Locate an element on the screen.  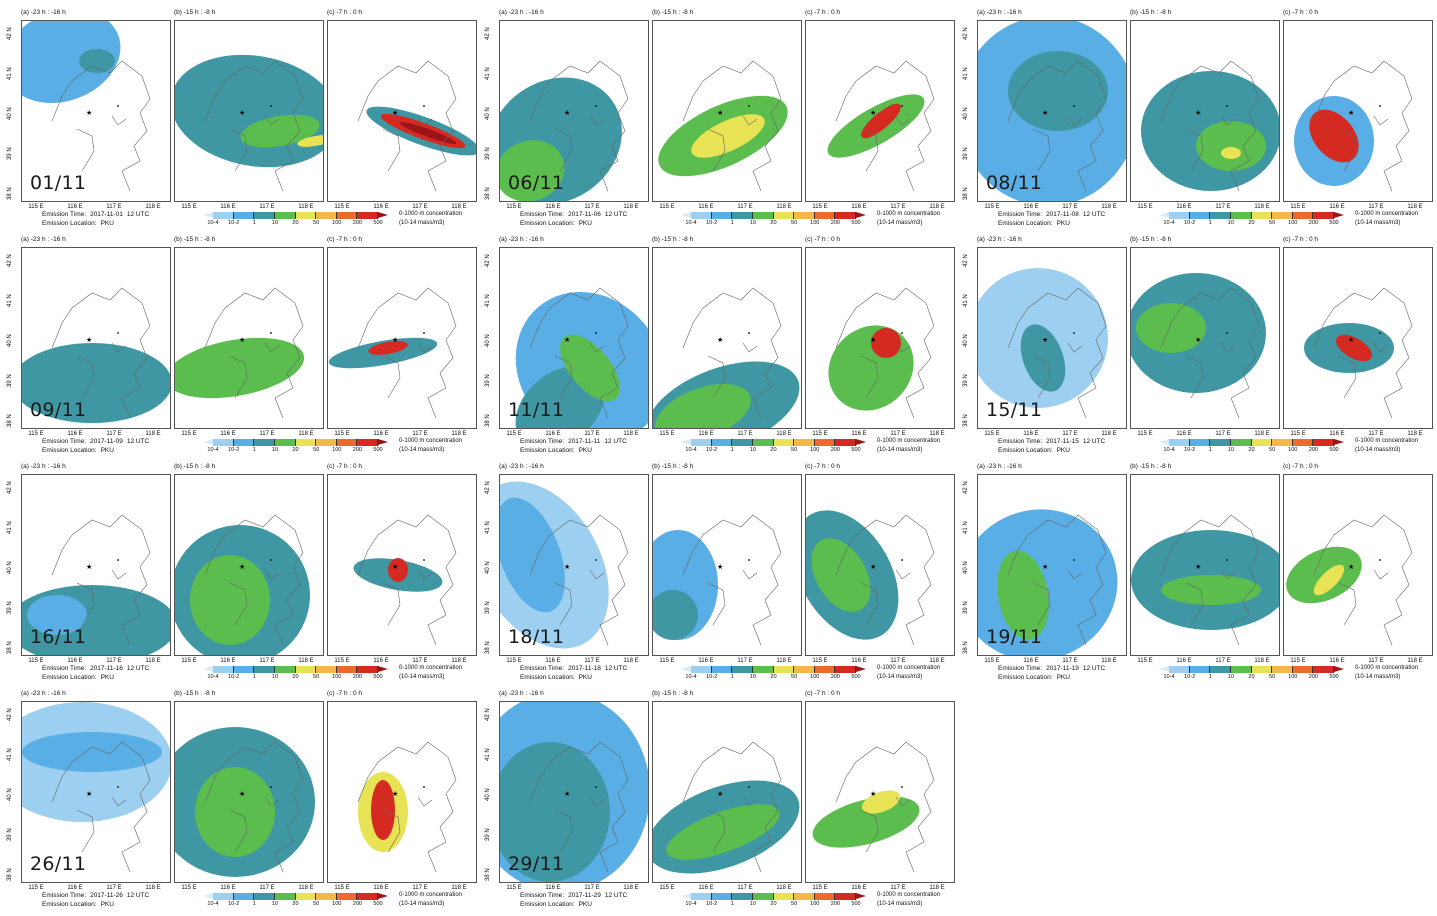
y-tick-label: 40 N is located at coordinates (10, 340).